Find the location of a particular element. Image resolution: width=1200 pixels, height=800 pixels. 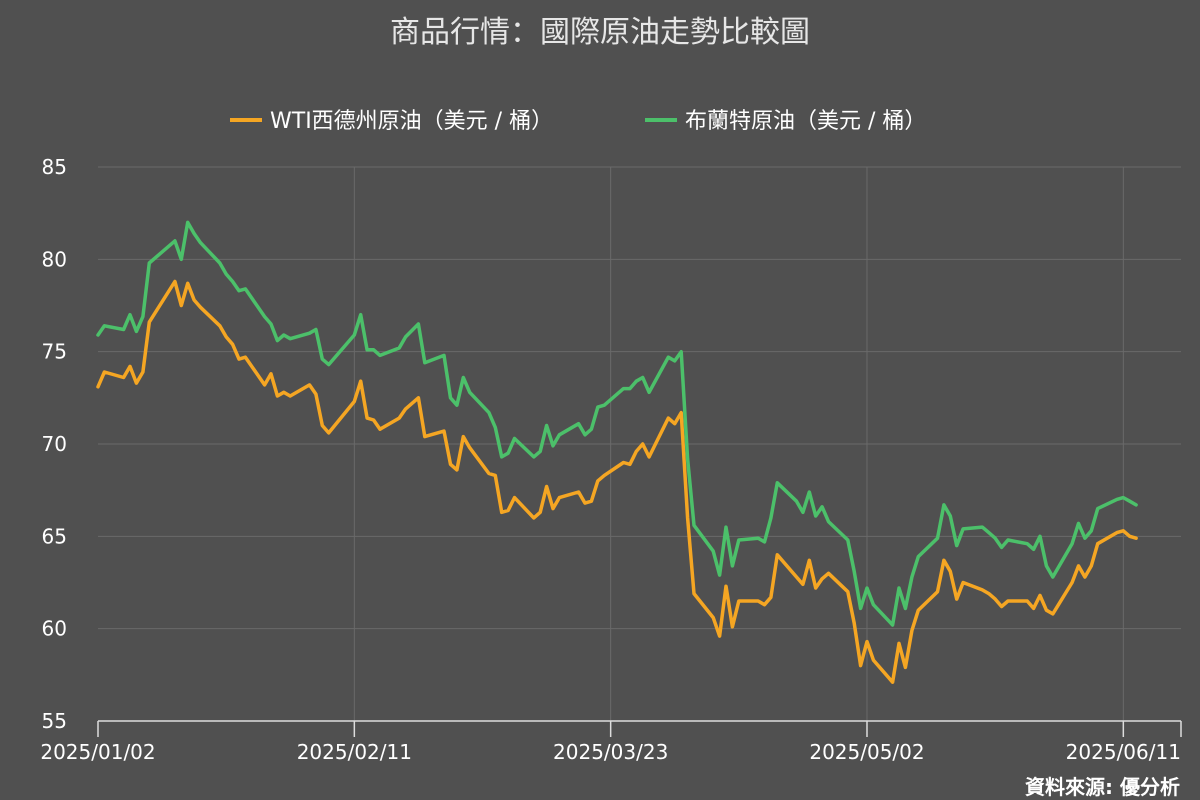

y-axis-ticks: 55 60 65 70 75 80 85 is located at coordinates (54, 444).